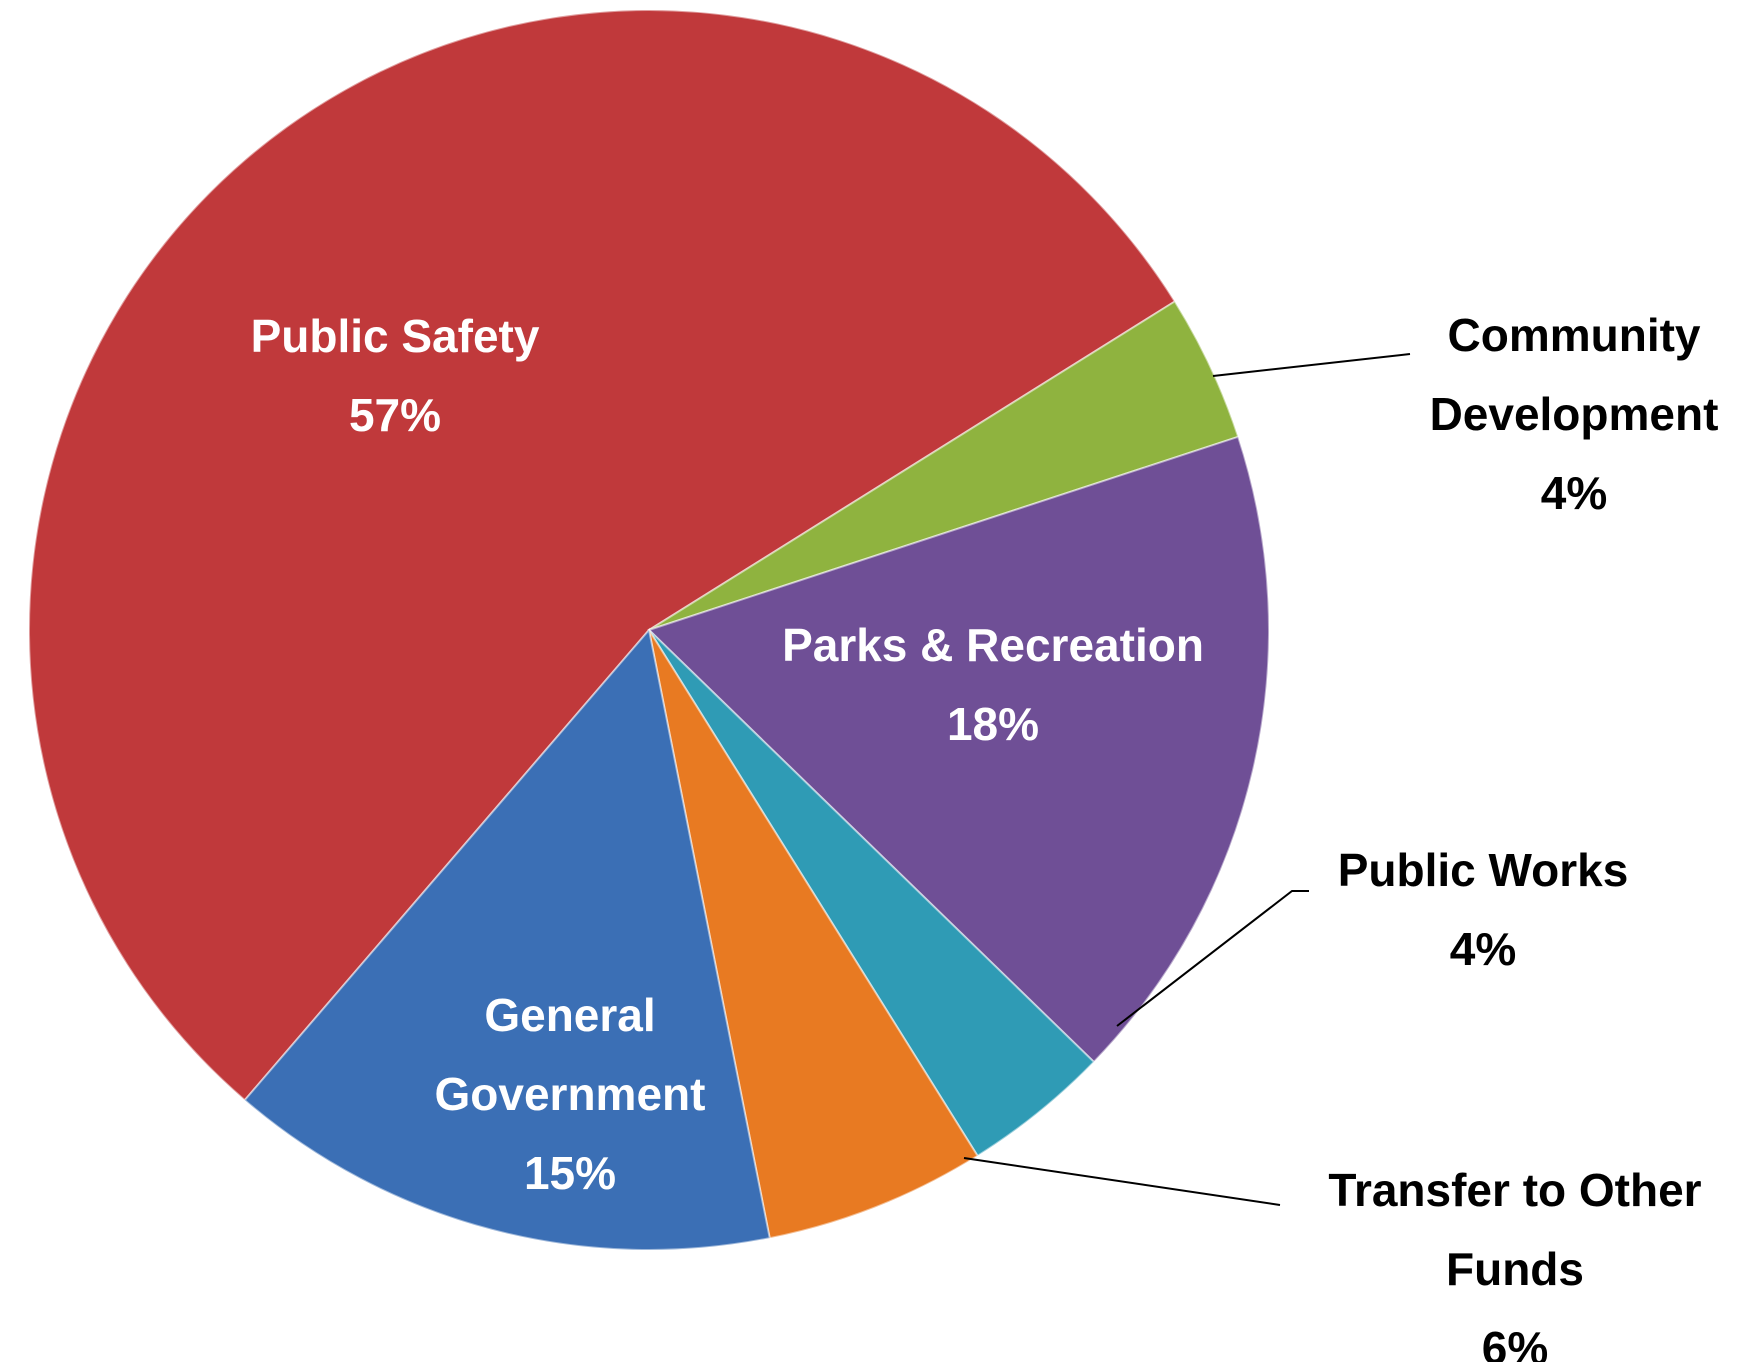 The image size is (1759, 1362). I want to click on value-label: 15%, so click(570, 1172).